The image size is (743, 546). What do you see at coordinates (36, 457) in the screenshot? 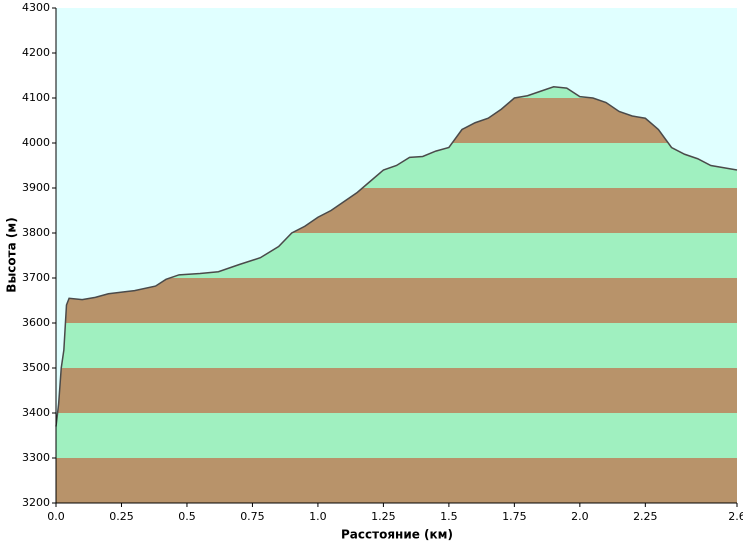
I see `y-tick-label: 3300` at bounding box center [36, 457].